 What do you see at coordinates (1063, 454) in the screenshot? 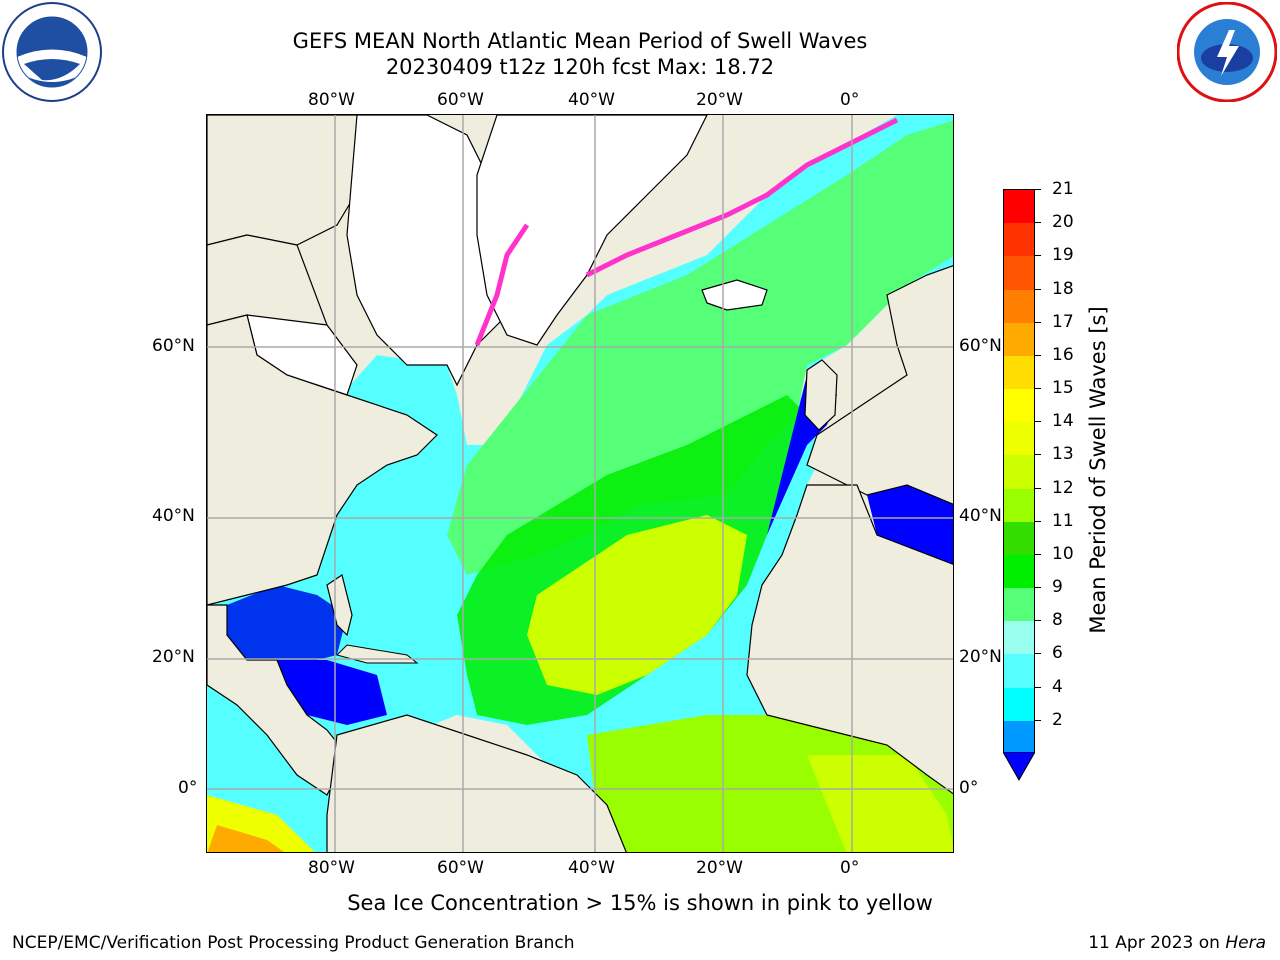
I see `colorbar-tick-label: 13` at bounding box center [1063, 454].